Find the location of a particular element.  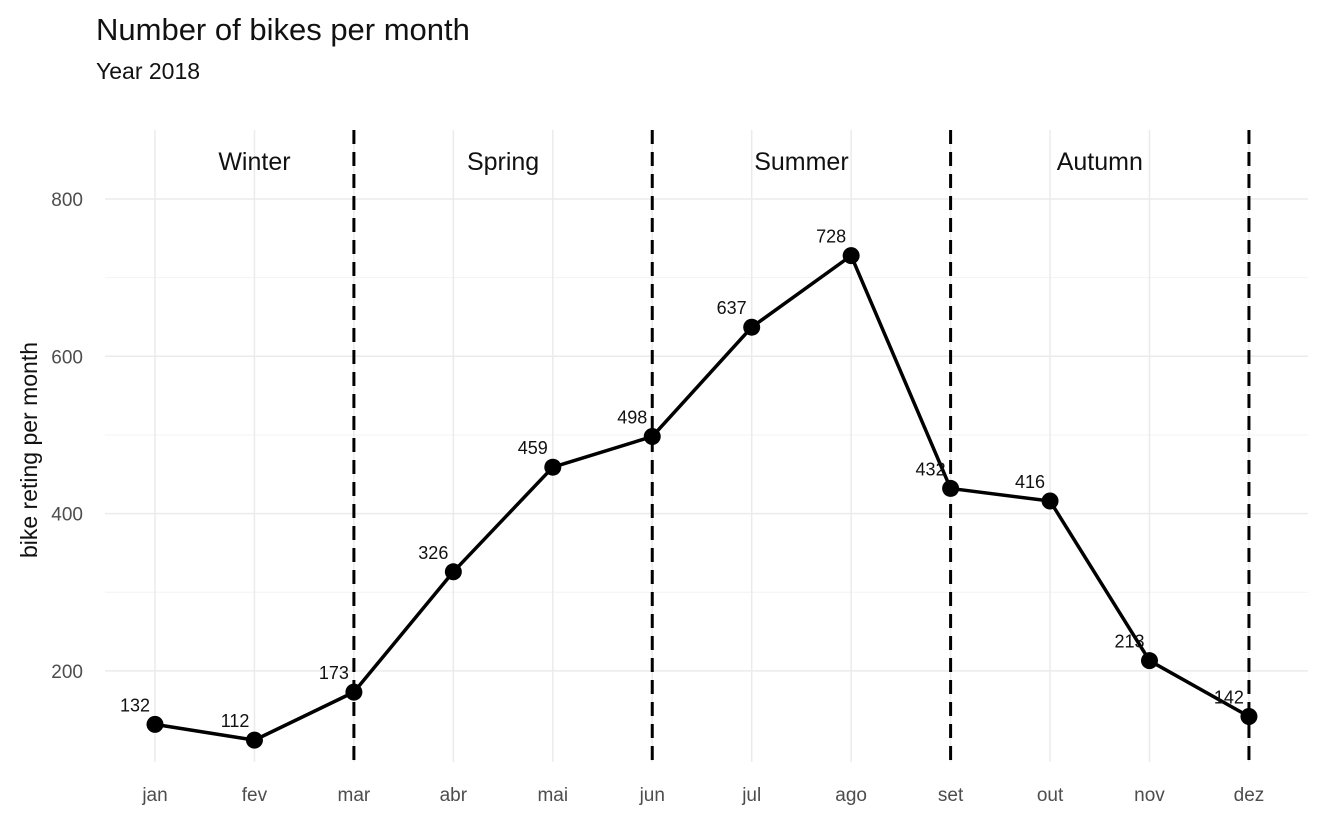

x-tick-label: mai is located at coordinates (552, 795).